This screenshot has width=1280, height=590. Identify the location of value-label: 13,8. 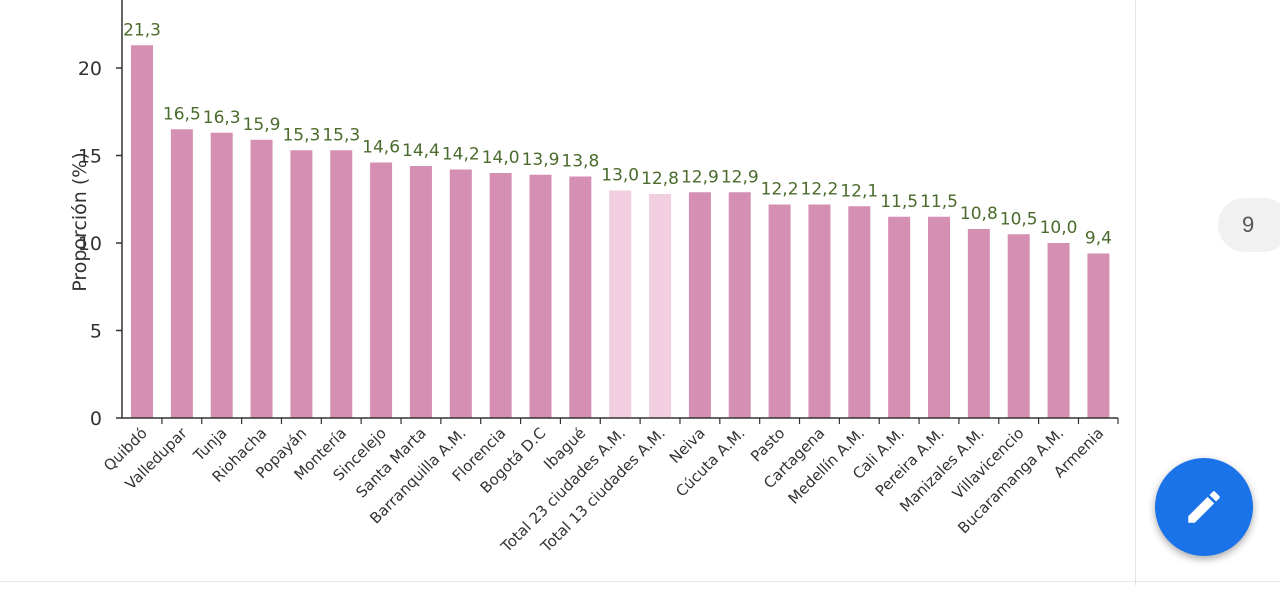
(580, 162).